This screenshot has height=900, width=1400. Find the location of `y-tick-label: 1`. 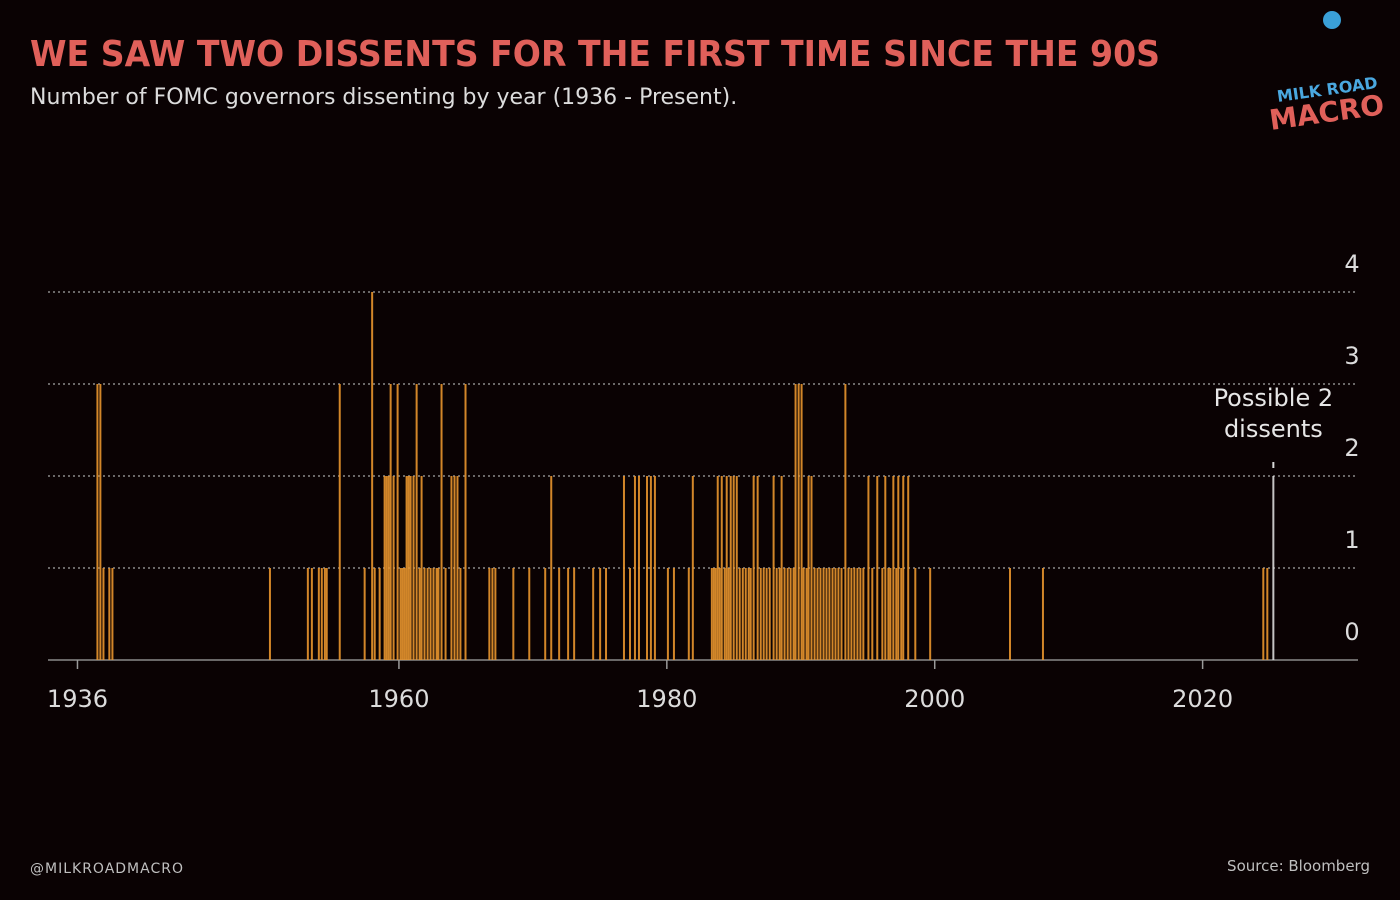

y-tick-label: 1 is located at coordinates (1351, 540).